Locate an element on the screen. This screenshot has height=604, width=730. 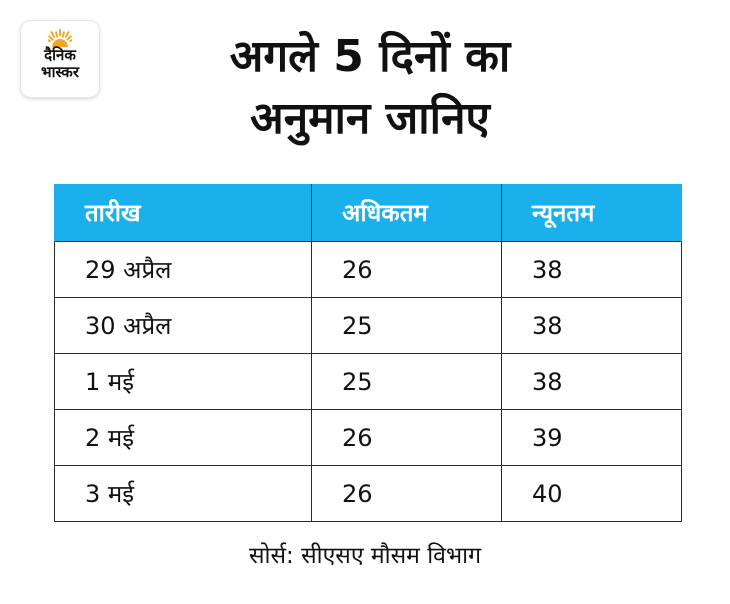
header-min: न्यूनतम is located at coordinates (591, 213).